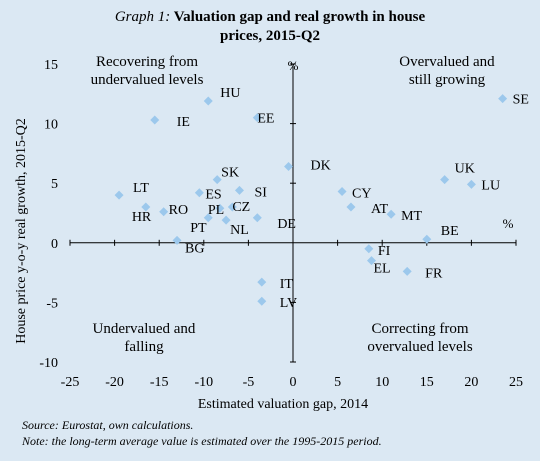 The width and height of the screenshot is (540, 461). Describe the element at coordinates (144, 347) in the screenshot. I see `quadrant-label-bottom-left: falling` at that location.